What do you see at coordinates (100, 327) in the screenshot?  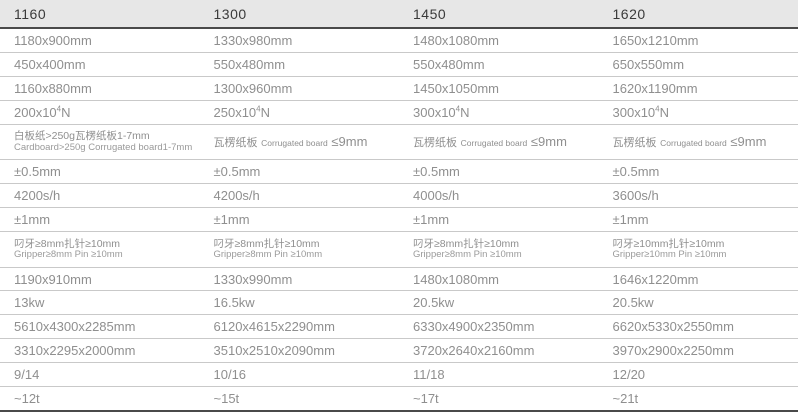 I see `table-cell: 5610x4300x2285mm` at bounding box center [100, 327].